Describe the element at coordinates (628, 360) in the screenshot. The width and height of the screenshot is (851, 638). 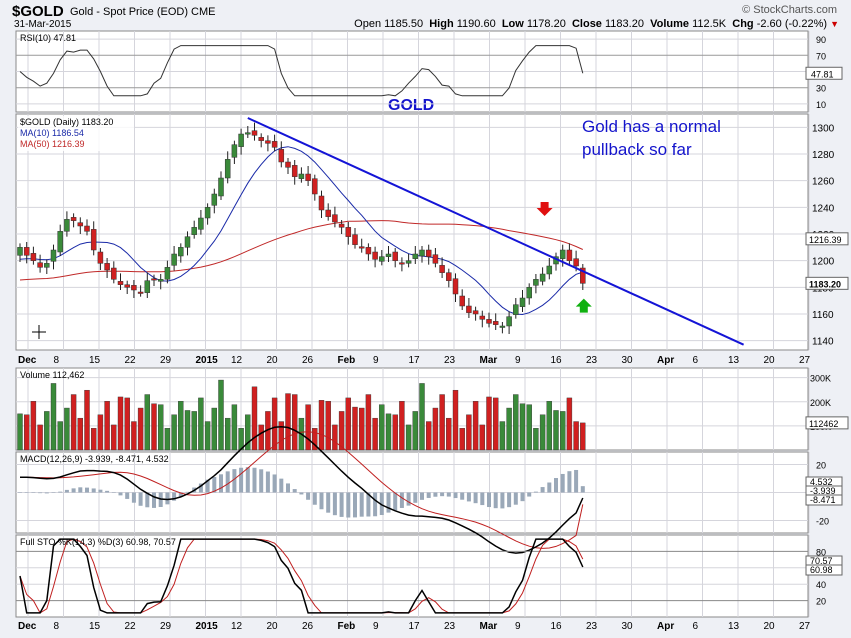
I see `price-xlabel: 30` at that location.